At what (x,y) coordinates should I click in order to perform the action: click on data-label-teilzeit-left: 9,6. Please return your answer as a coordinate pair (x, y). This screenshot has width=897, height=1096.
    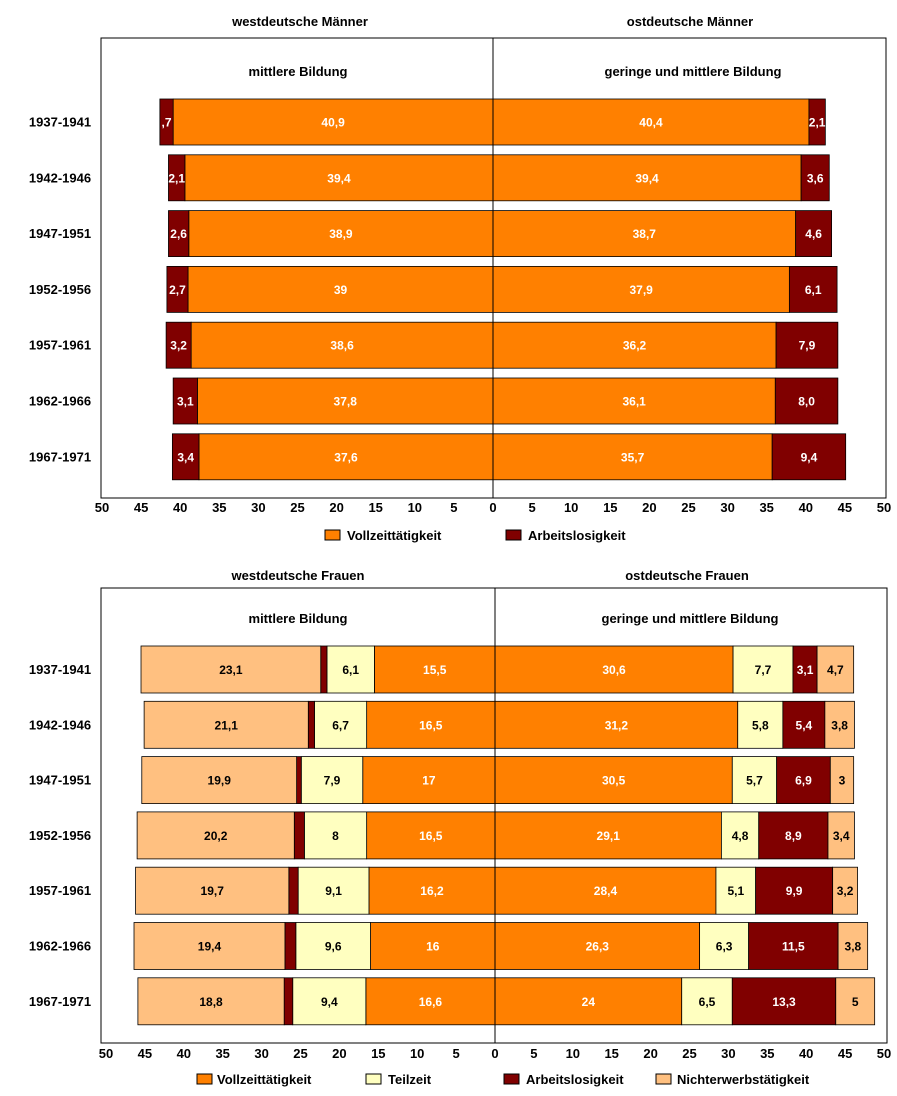
    Looking at the image, I should click on (333, 947).